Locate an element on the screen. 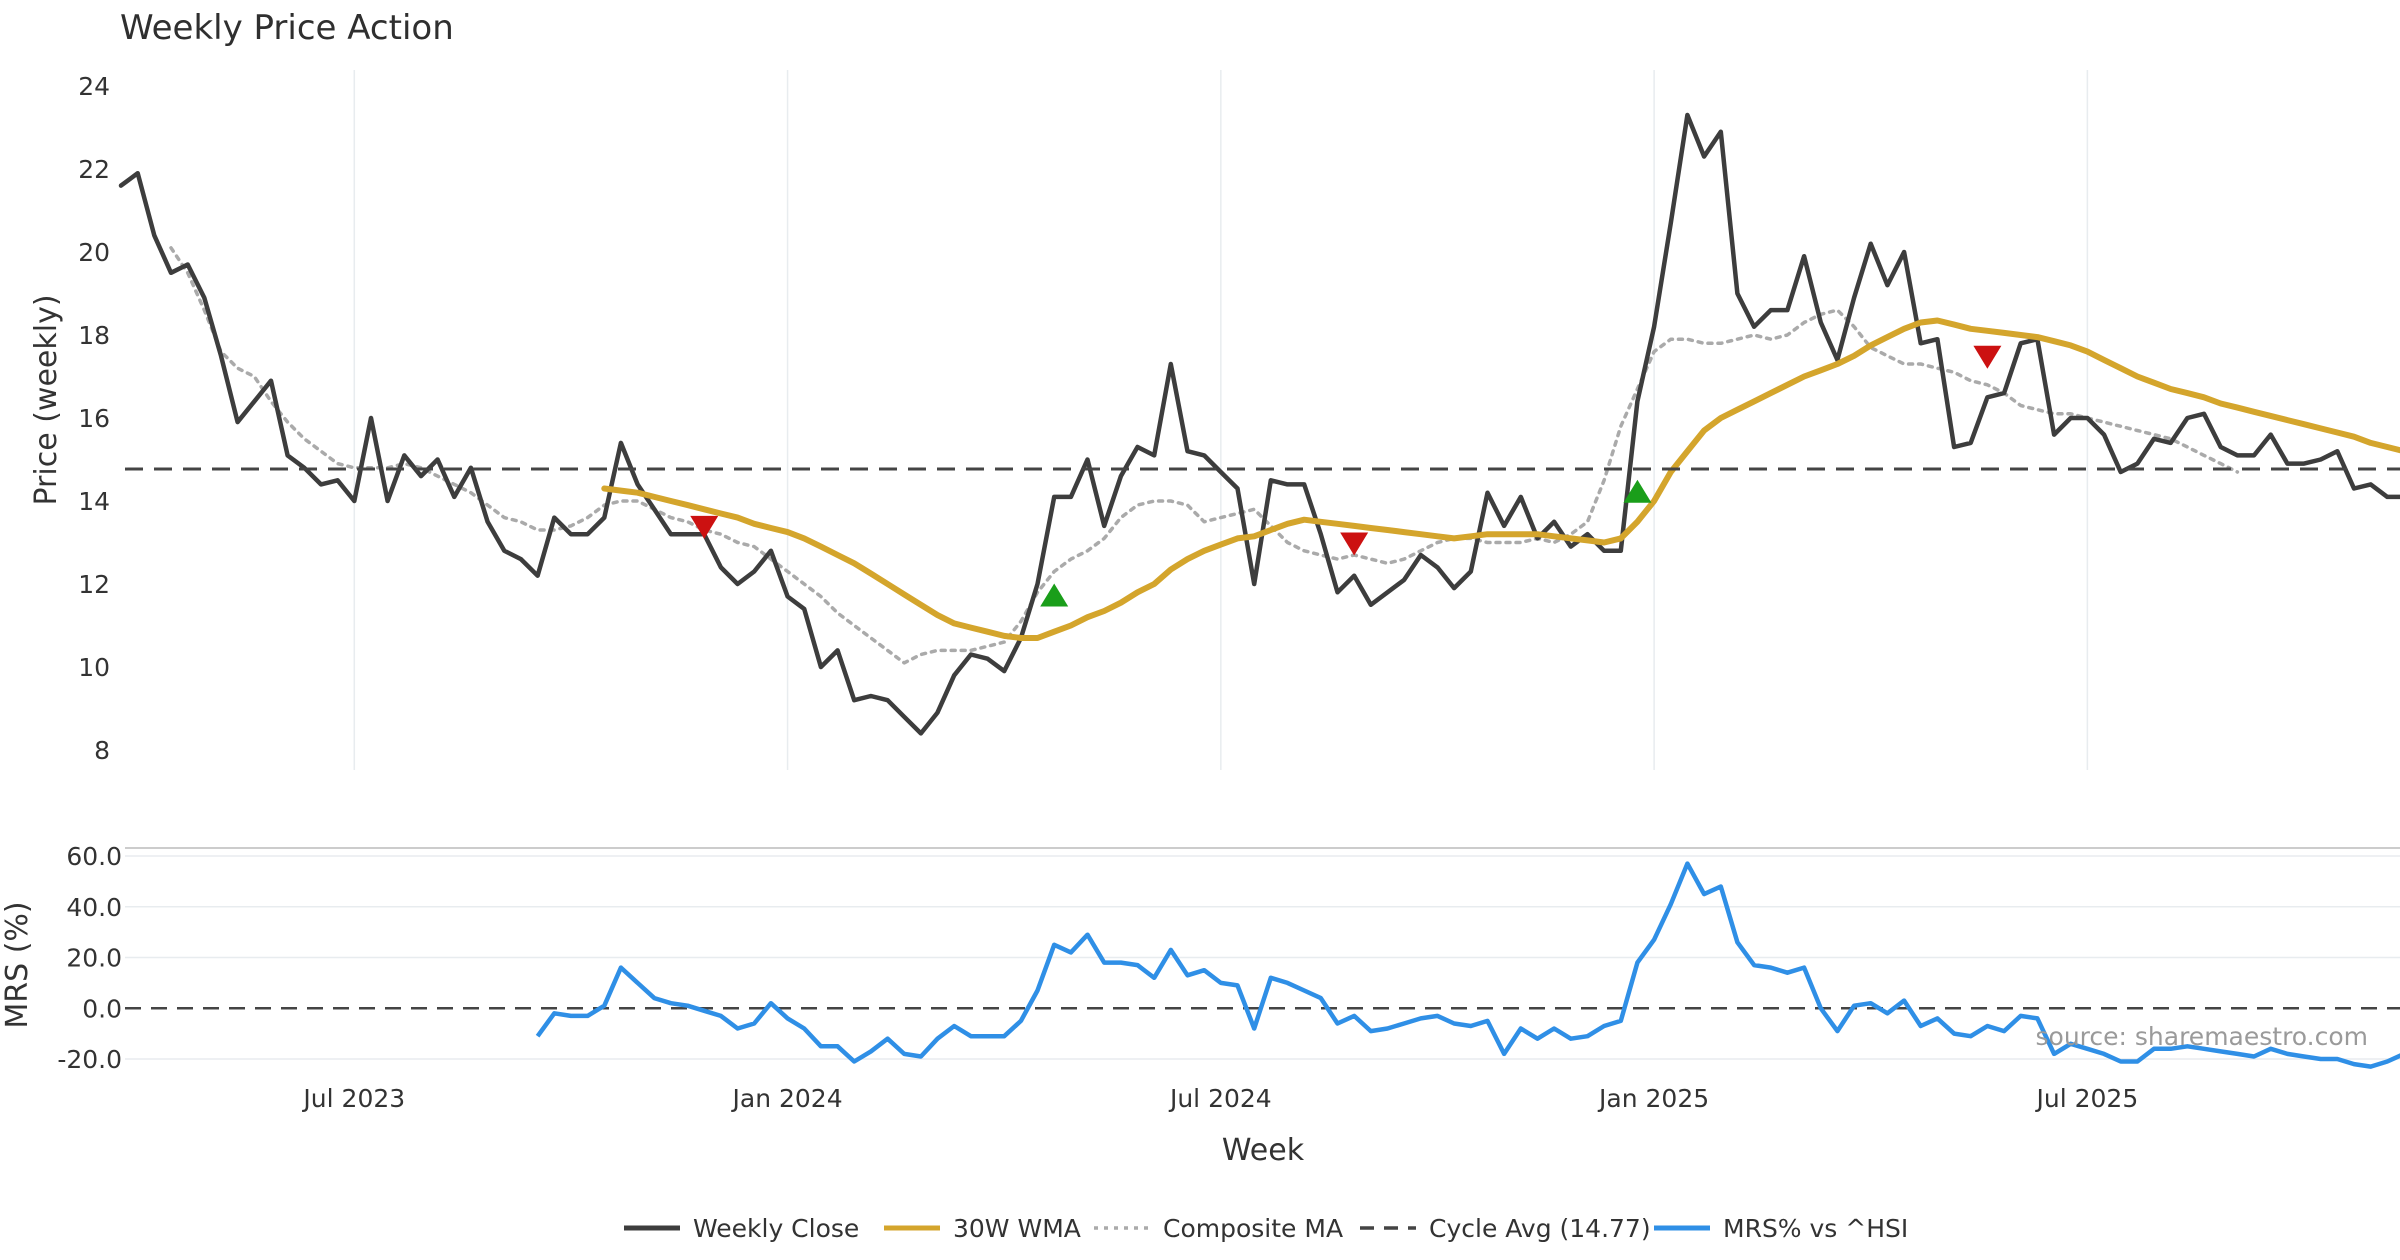  legend-label: 30W WMA is located at coordinates (1017, 1228).